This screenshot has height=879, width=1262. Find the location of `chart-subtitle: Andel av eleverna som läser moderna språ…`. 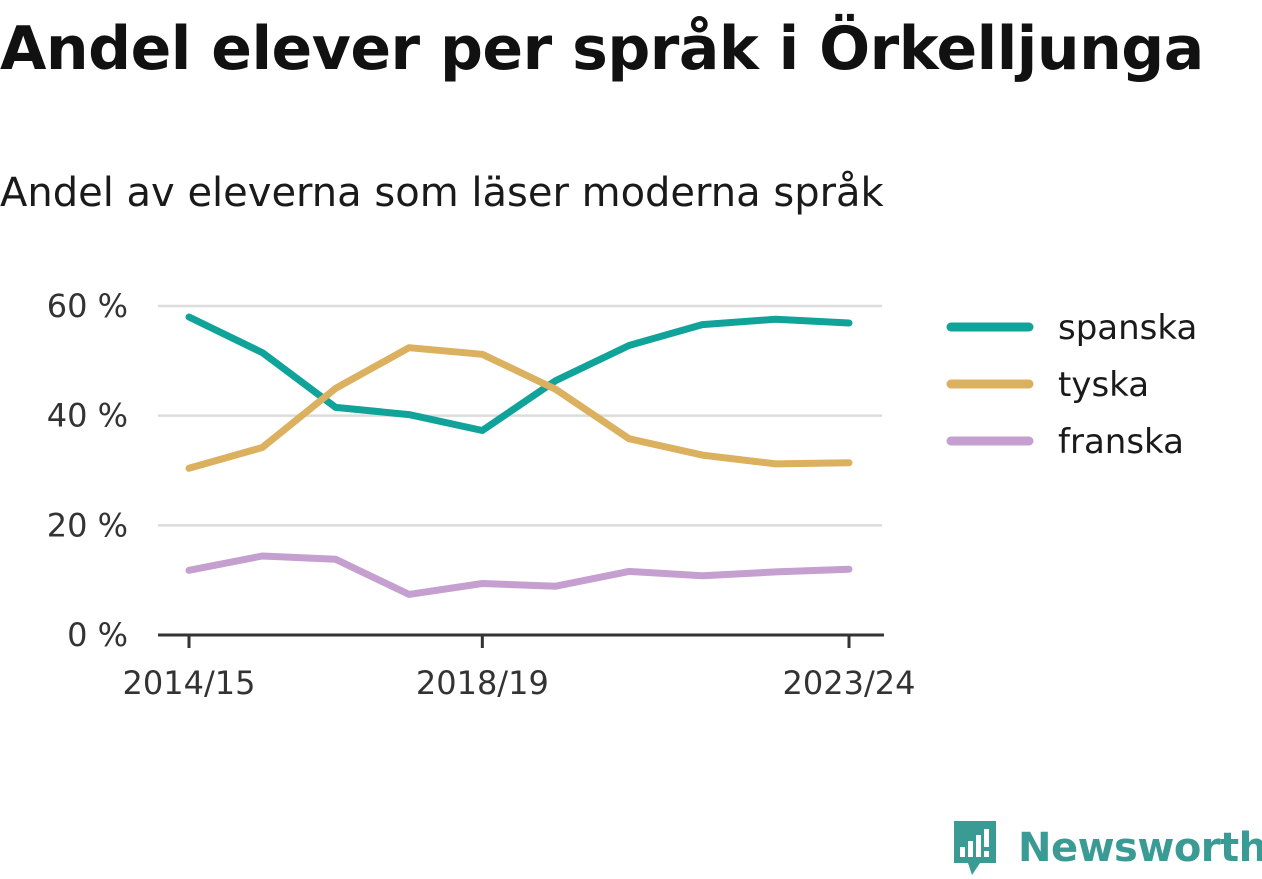

chart-subtitle: Andel av eleverna som läser moderna språ… is located at coordinates (442, 193).